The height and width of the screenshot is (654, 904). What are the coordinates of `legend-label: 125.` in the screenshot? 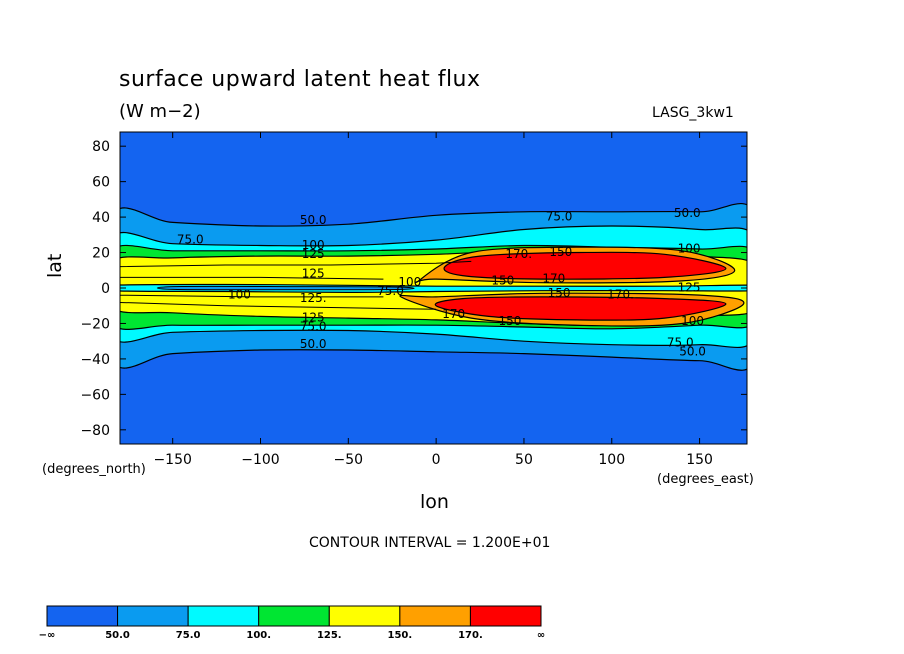 It's located at (329, 635).